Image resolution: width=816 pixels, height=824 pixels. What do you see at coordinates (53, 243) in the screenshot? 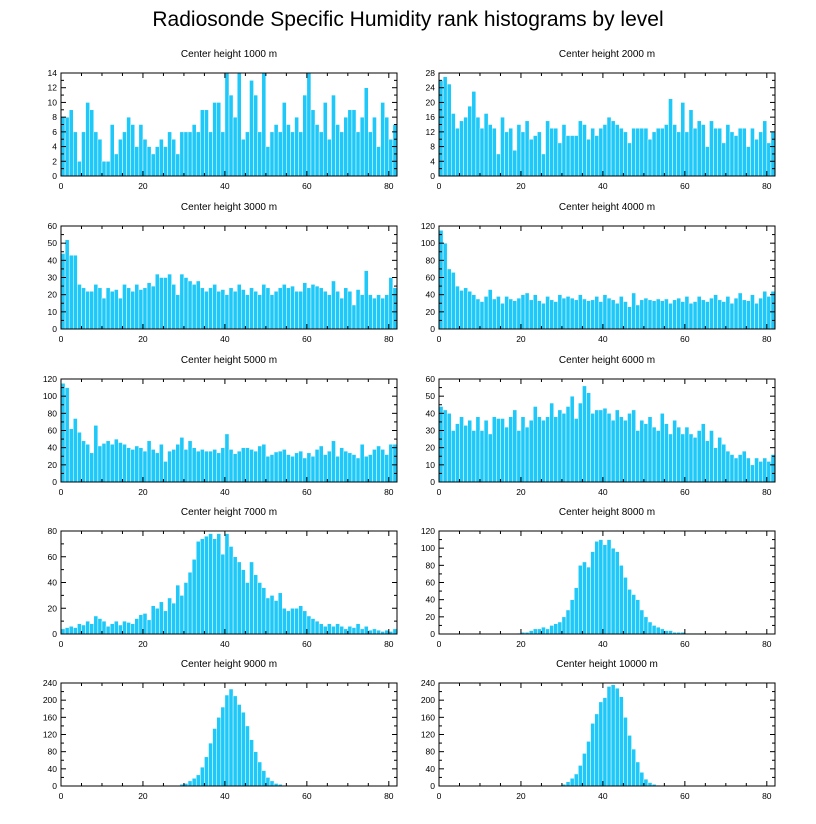
I see `y-tick-label: 50` at bounding box center [53, 243].